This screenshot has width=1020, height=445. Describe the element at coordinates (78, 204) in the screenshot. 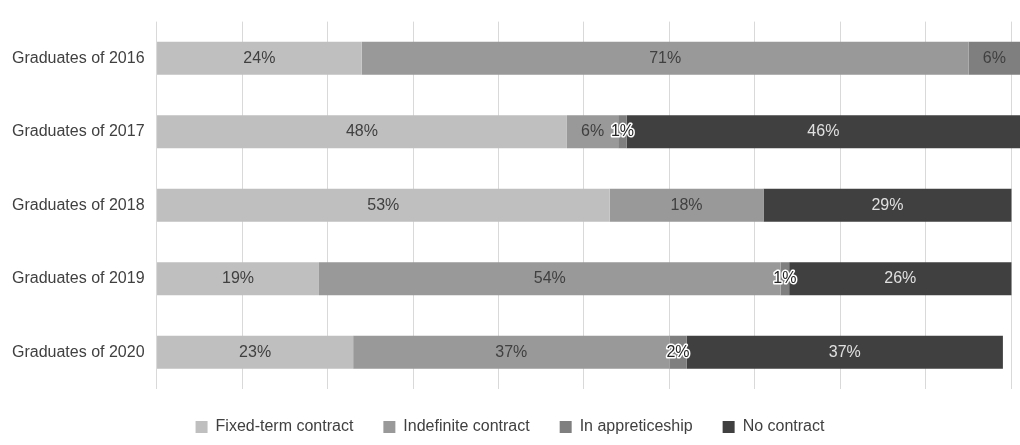

I see `y-tick-label: Graduates of 2018` at that location.